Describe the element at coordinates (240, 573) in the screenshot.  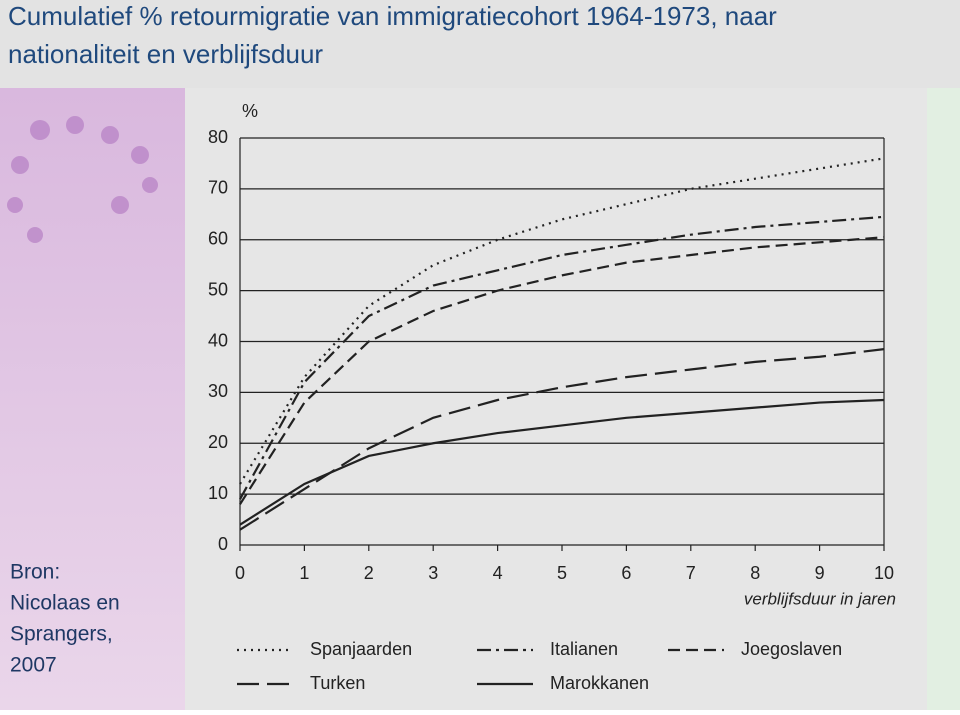
I see `x-tick-label: 0` at that location.